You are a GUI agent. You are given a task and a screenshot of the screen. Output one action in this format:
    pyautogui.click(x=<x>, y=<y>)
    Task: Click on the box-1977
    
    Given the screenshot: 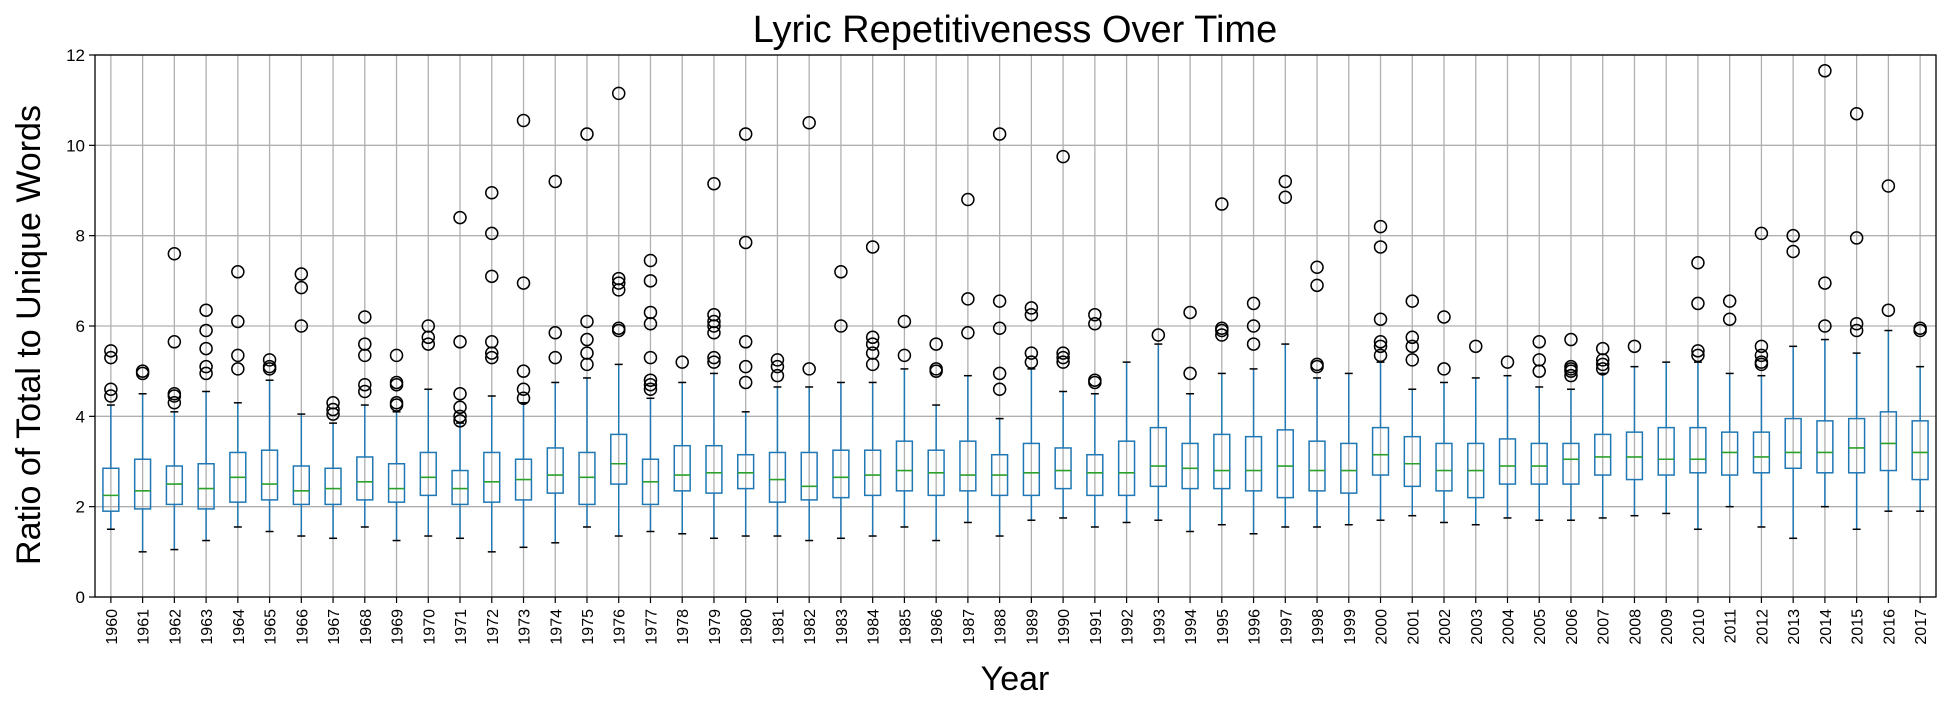 What is the action you would take?
    pyautogui.click(x=650, y=393)
    